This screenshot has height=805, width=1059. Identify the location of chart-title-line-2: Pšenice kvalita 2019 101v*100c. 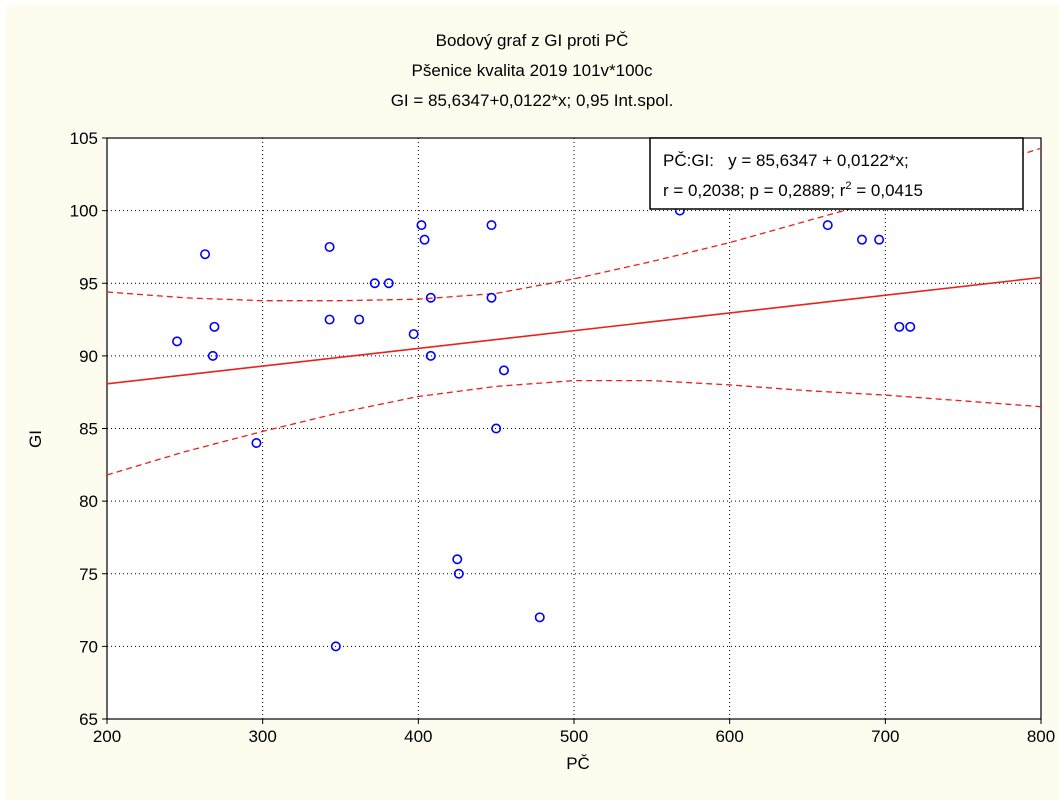
(532, 70).